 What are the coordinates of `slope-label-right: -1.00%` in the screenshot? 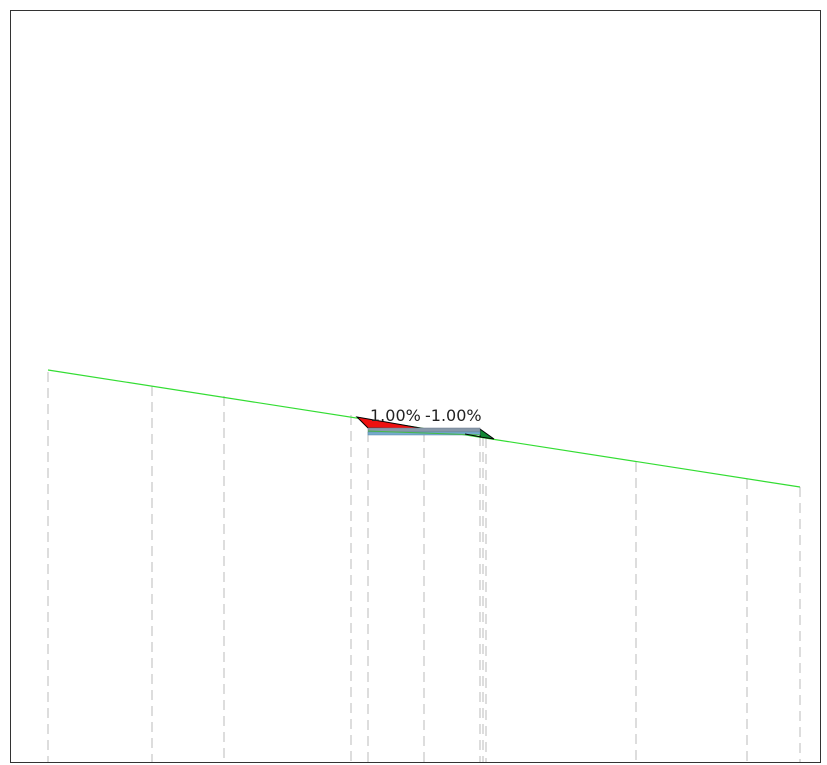 It's located at (453, 415).